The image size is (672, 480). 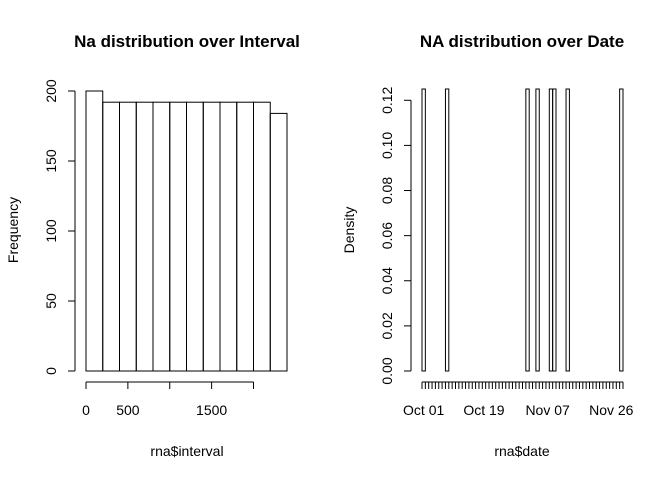 What do you see at coordinates (211, 410) in the screenshot?
I see `x-tick-label: 1500` at bounding box center [211, 410].